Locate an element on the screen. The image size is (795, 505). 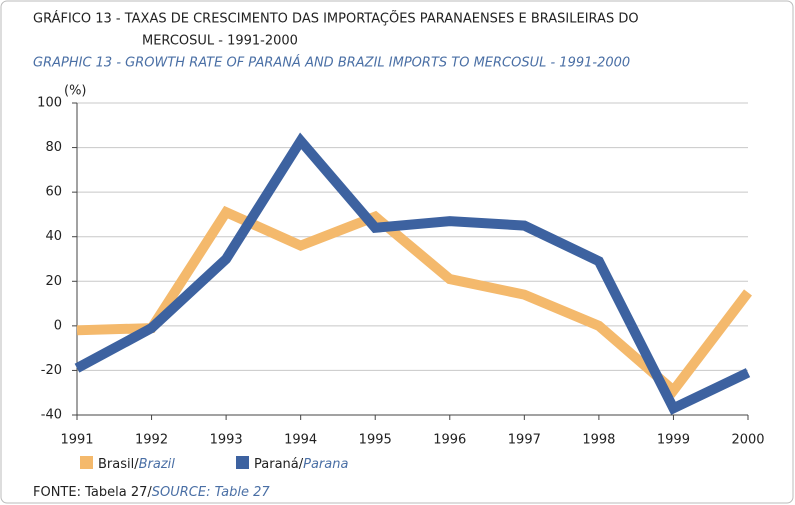
x-tick-label: 1999 is located at coordinates (673, 440).